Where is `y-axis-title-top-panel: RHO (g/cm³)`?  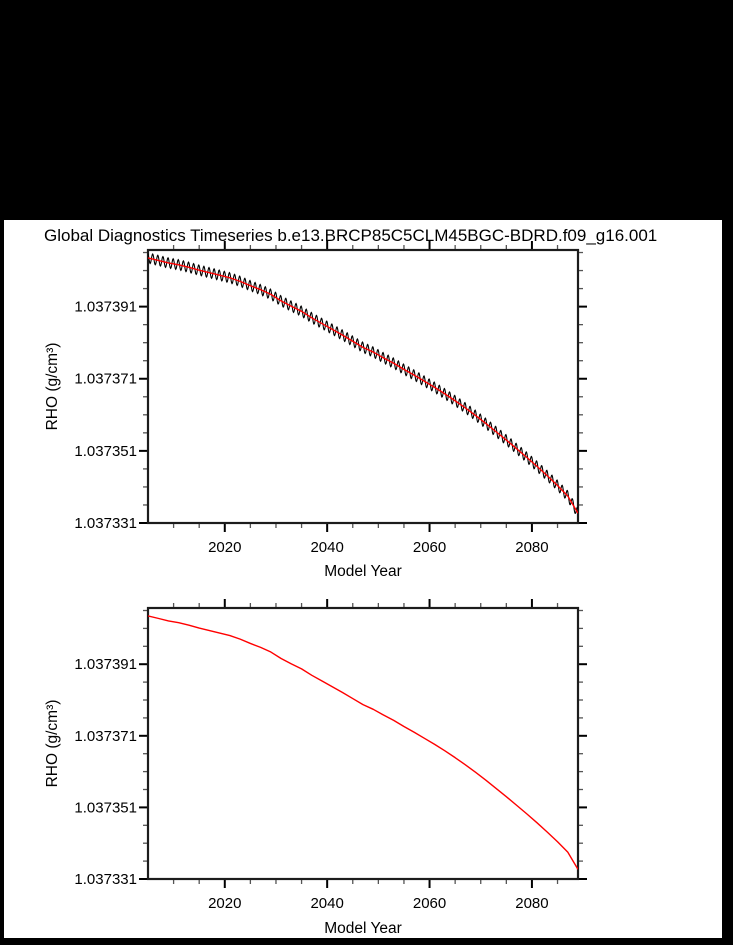
y-axis-title-top-panel: RHO (g/cm³) is located at coordinates (52, 387).